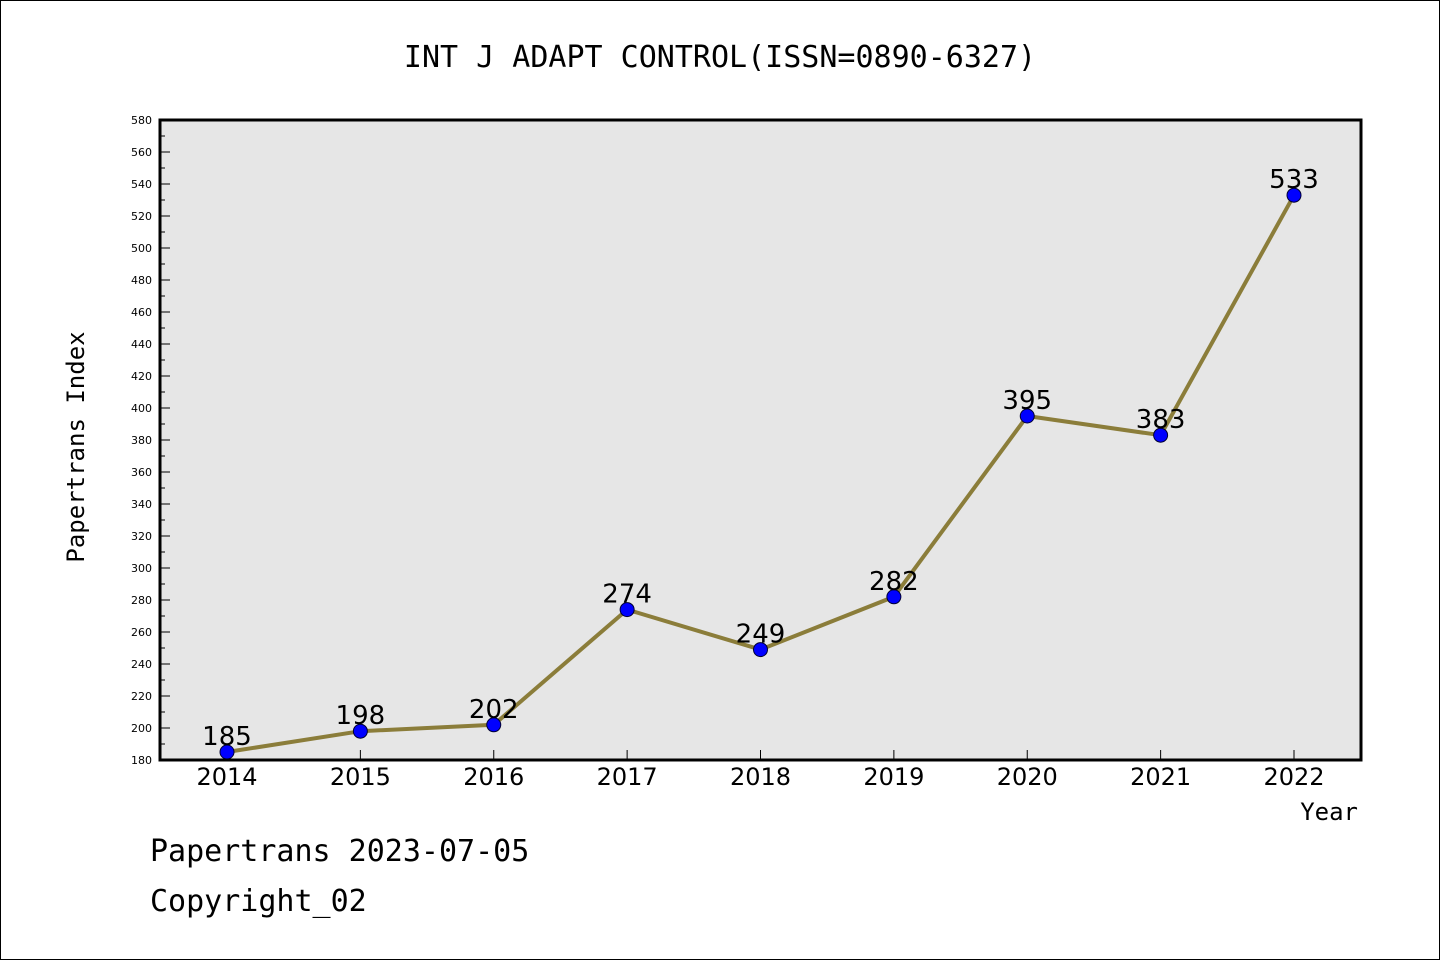 The image size is (1440, 960). What do you see at coordinates (493, 777) in the screenshot?
I see `x-tick-label: 2016` at bounding box center [493, 777].